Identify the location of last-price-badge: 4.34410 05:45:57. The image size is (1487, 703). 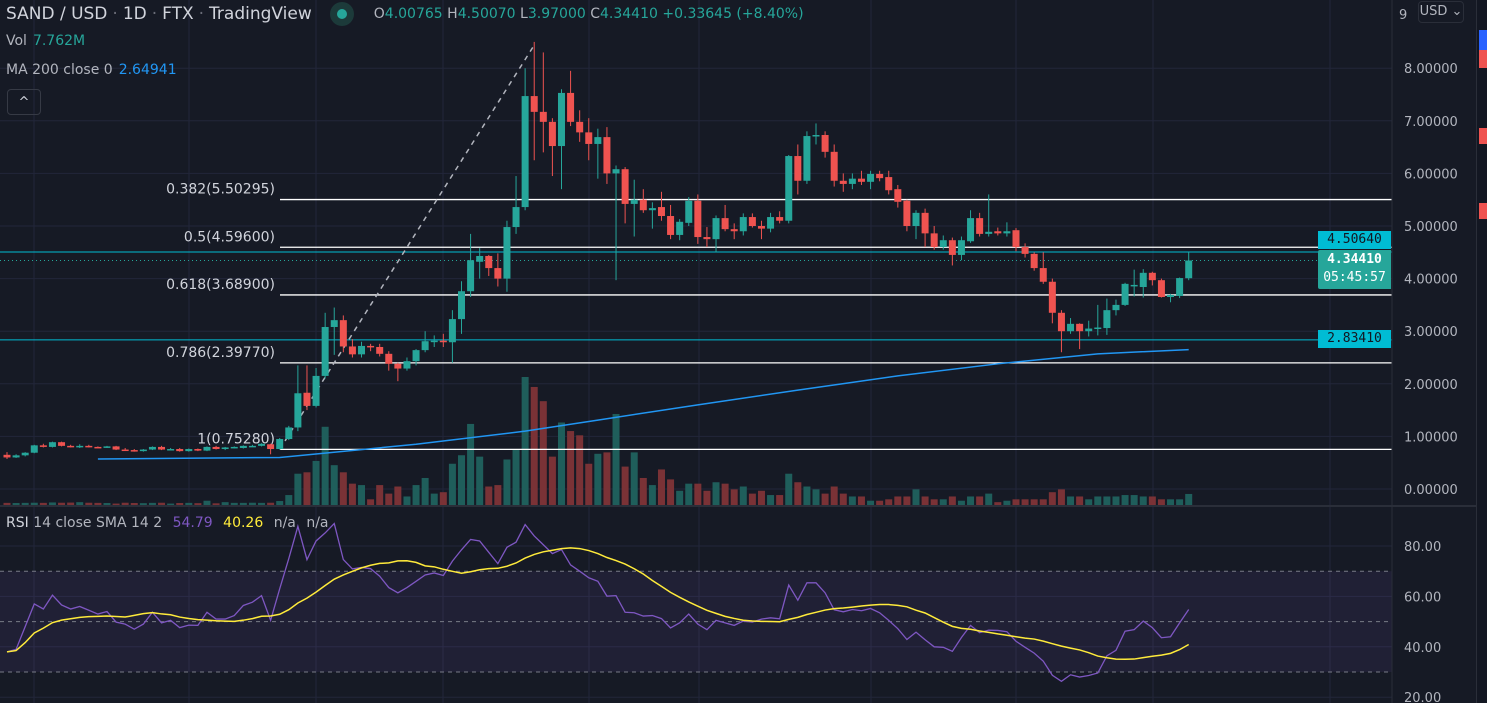
(1354, 269).